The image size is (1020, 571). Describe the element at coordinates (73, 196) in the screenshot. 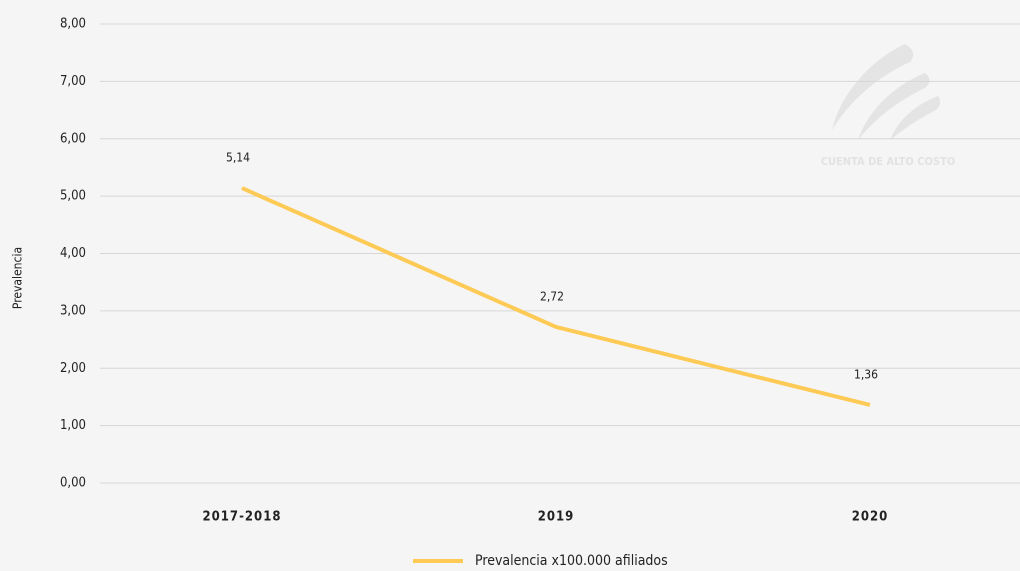

I see `y-tick-label: 5,00` at that location.